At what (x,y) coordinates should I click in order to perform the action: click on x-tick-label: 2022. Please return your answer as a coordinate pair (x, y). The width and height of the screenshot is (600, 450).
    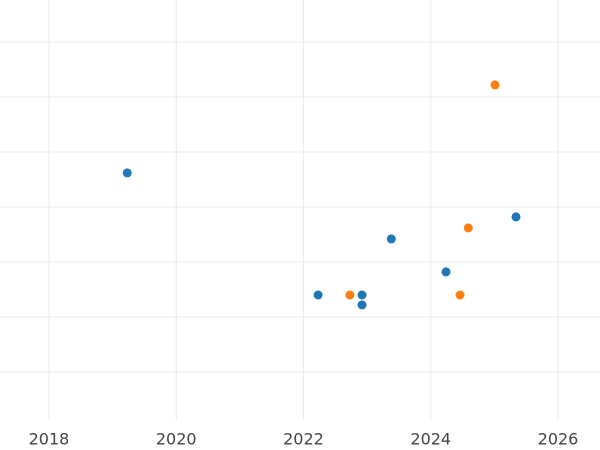
    Looking at the image, I should click on (303, 439).